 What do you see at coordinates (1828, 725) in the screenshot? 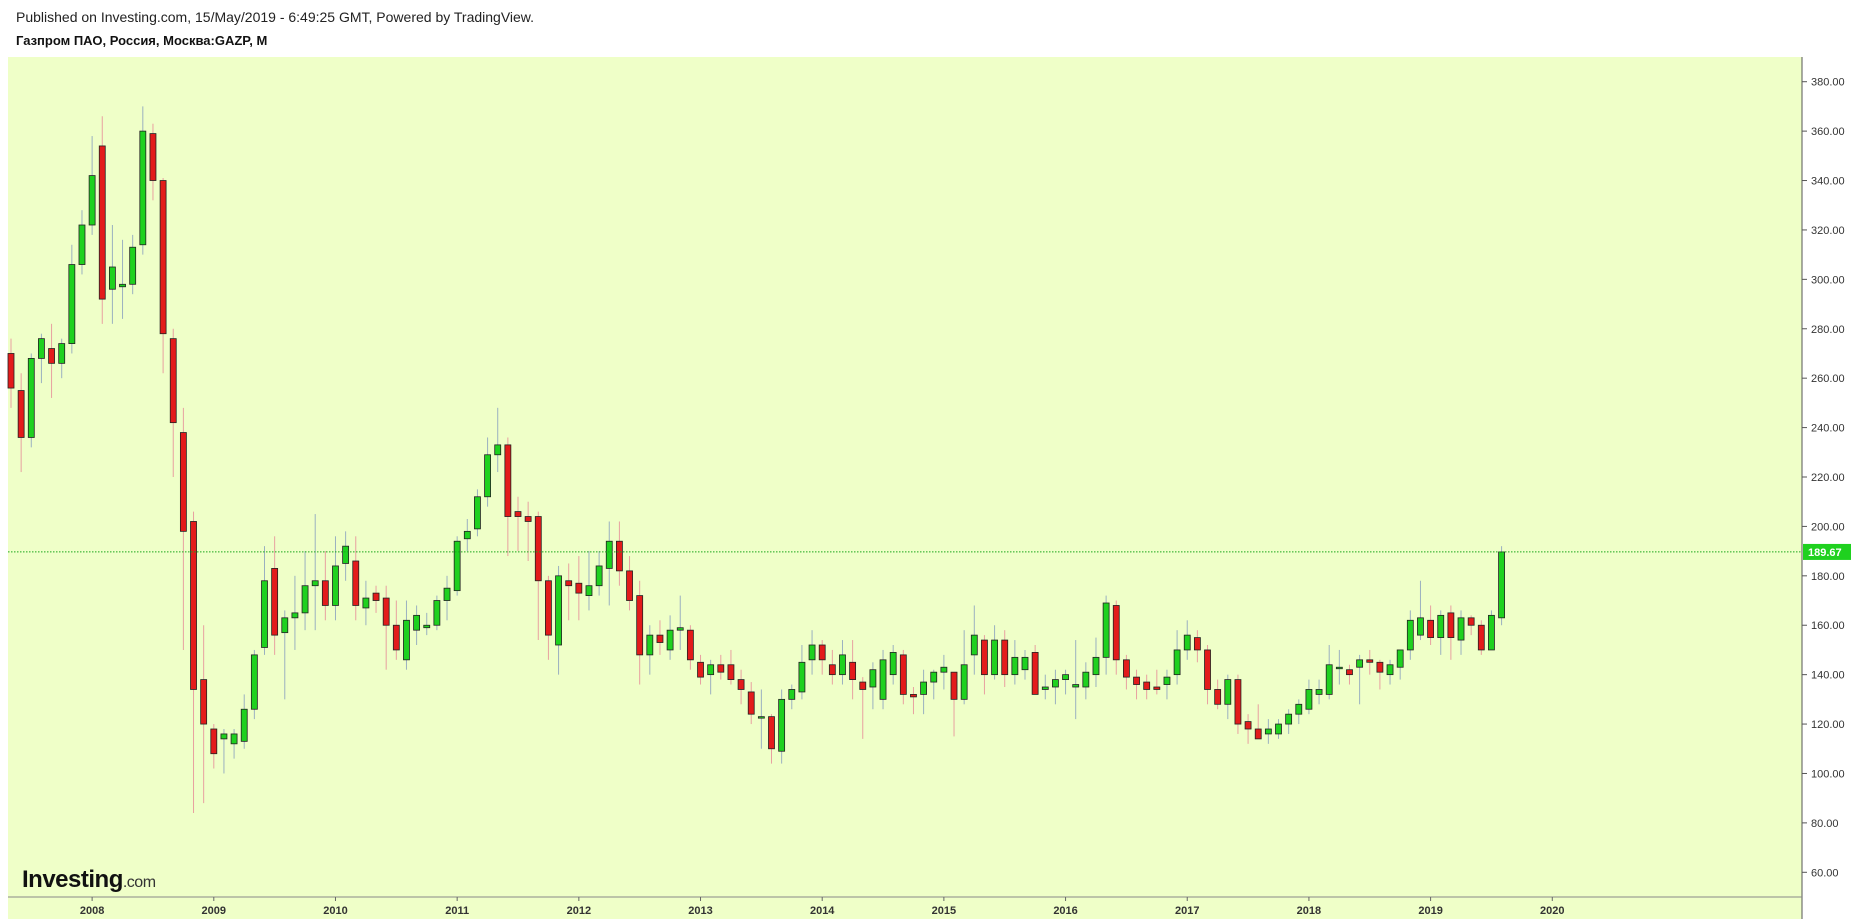
I see `y-tick-label: 120.00` at bounding box center [1828, 725].